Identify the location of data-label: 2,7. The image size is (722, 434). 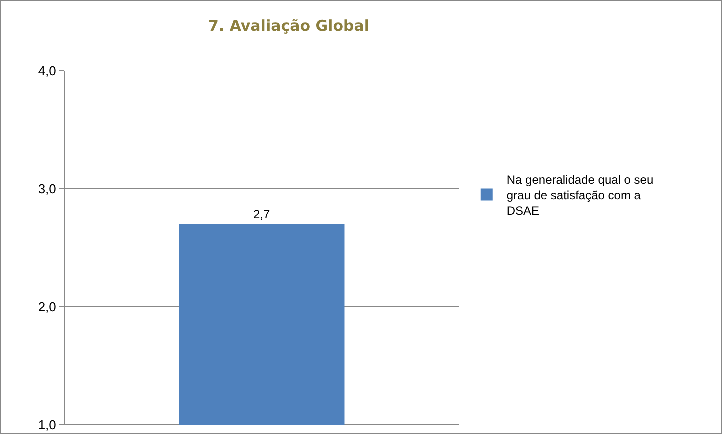
(262, 214).